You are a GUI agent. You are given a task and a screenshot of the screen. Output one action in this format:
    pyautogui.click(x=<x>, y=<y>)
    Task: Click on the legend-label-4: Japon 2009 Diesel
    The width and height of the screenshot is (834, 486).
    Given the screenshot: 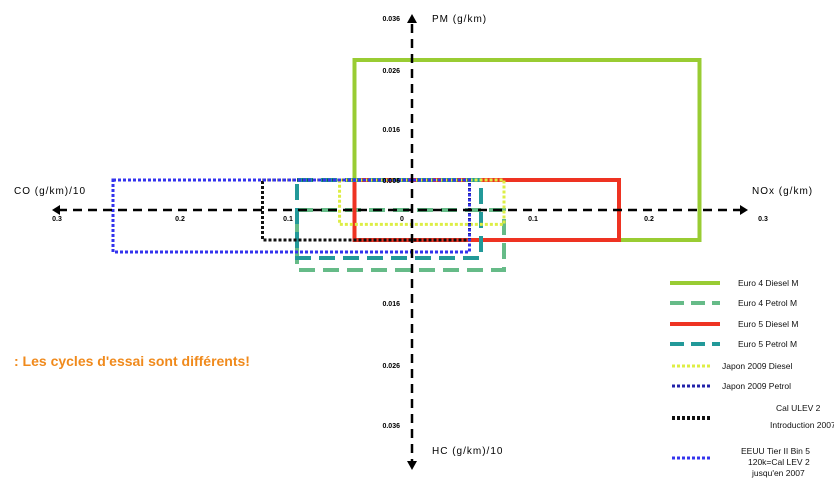 What is the action you would take?
    pyautogui.click(x=757, y=366)
    